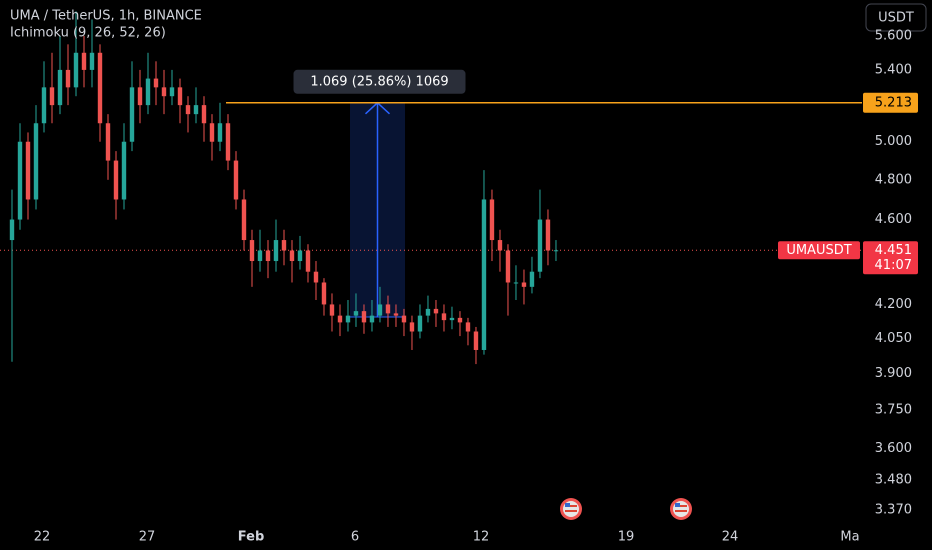  I want to click on price-label-bg, so click(890, 258).